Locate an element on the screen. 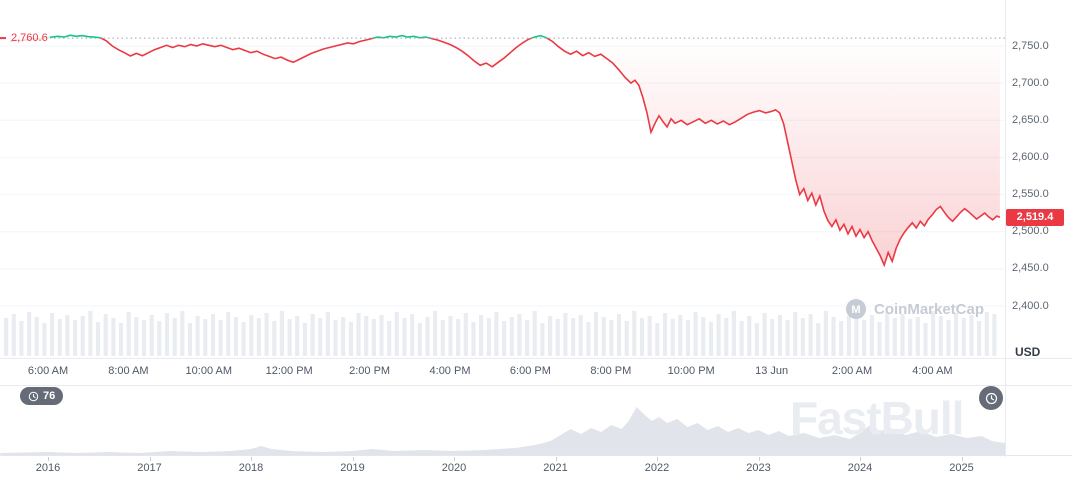  time-axis-label: 2:00 PM is located at coordinates (370, 371).